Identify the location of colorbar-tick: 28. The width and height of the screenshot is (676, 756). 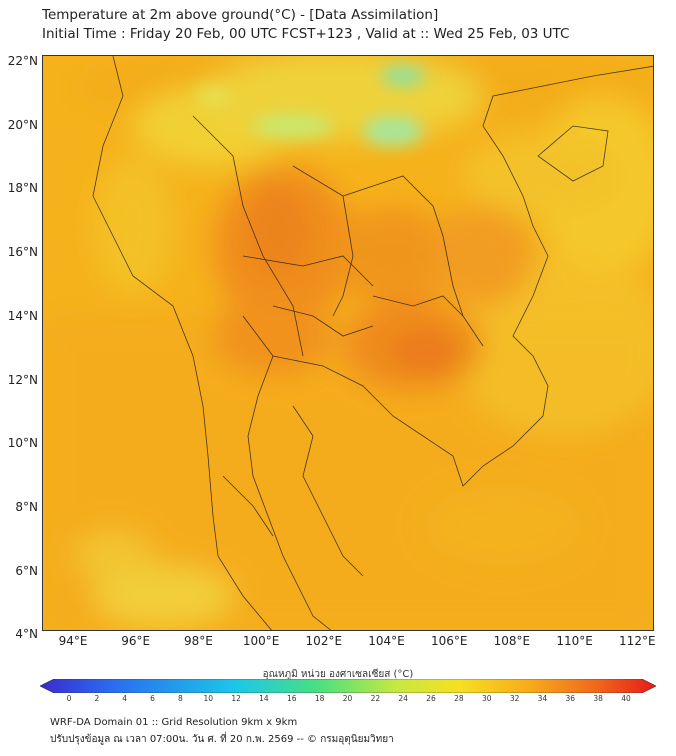
(459, 698).